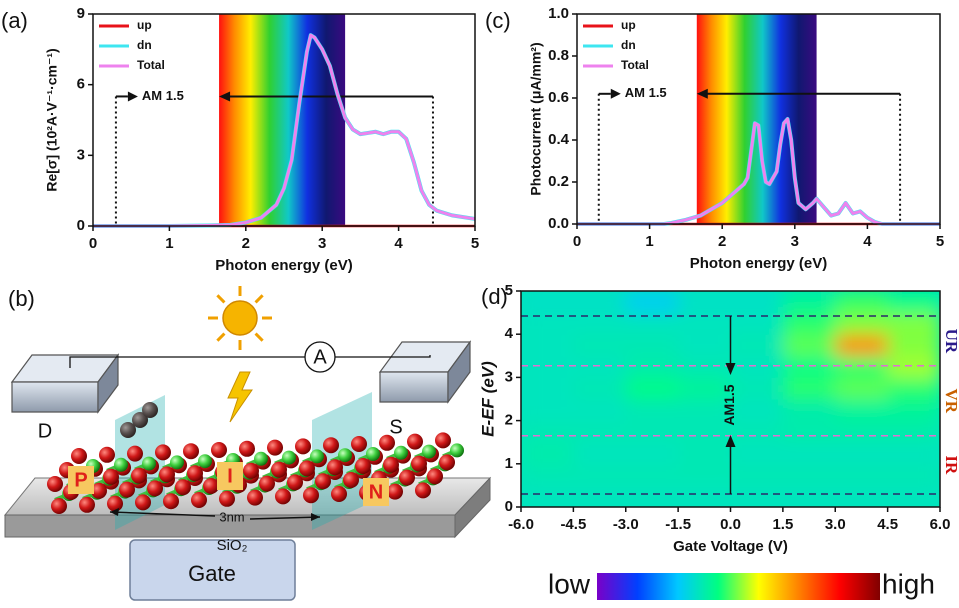 This screenshot has height=608, width=959. Describe the element at coordinates (729, 404) in the screenshot. I see `am15-label: AM1.5` at that location.